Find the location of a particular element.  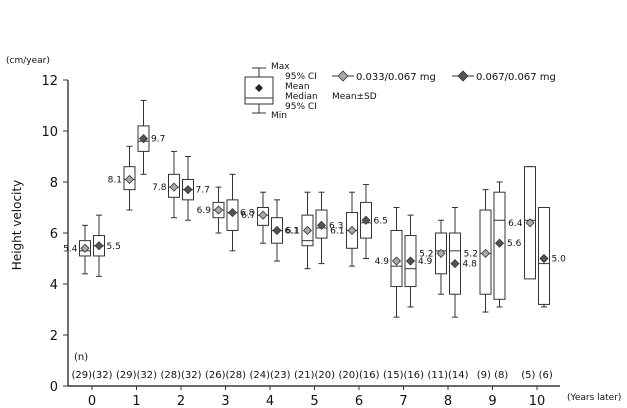

y-unit-label: (cm/year) is located at coordinates (28, 61).